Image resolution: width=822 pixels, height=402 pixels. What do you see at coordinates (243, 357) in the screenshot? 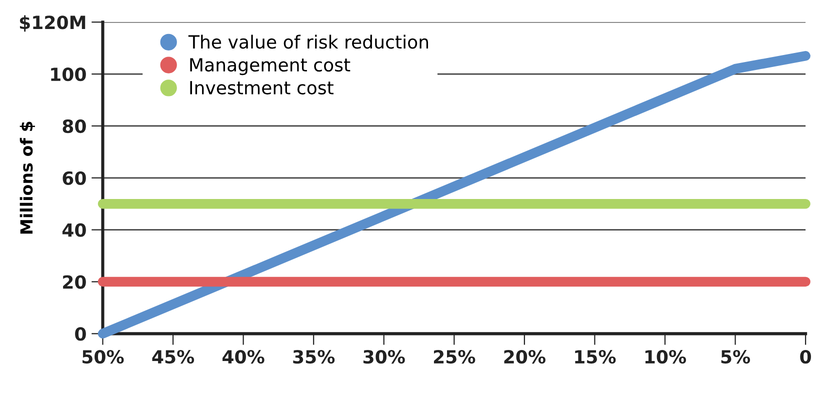
I see `x-tick-label: 40%` at bounding box center [243, 357].